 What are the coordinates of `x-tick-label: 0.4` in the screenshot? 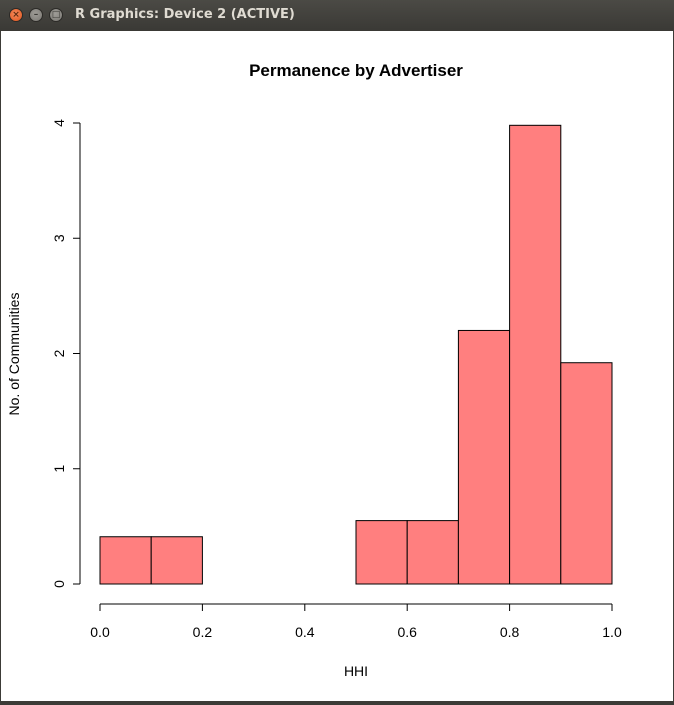 It's located at (305, 632).